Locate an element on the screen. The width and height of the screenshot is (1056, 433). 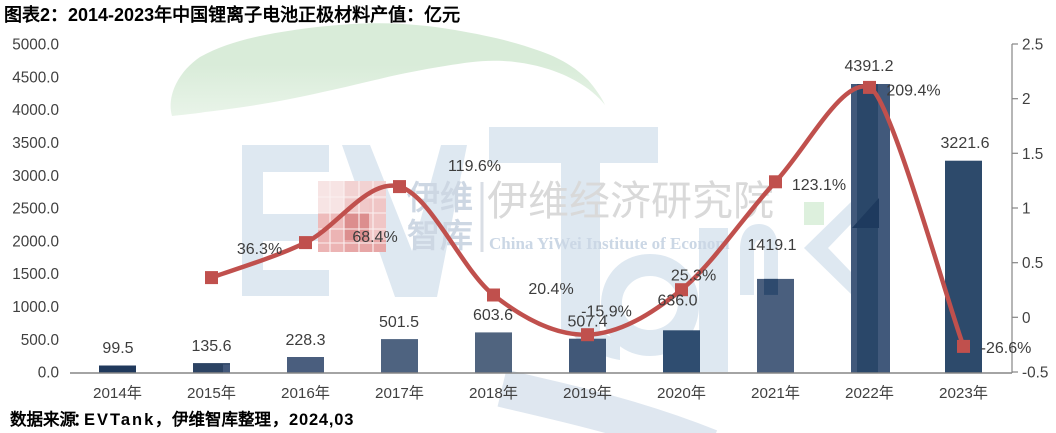
svg-text: 135.6 is located at coordinates (211, 346).